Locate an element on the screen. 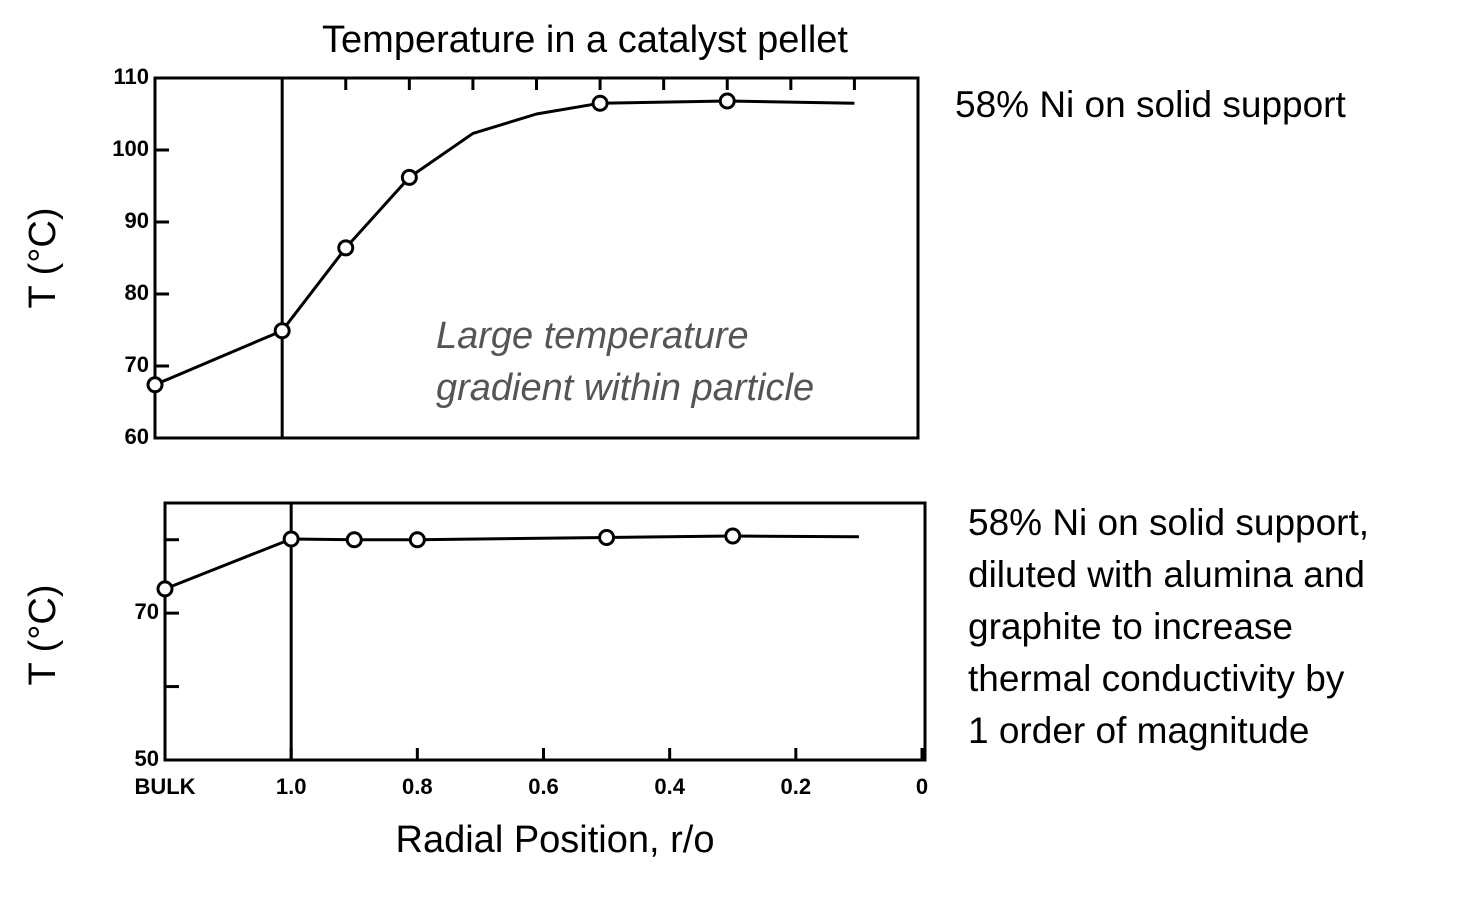 The height and width of the screenshot is (900, 1469). x-tick-label: 0 is located at coordinates (922, 786).